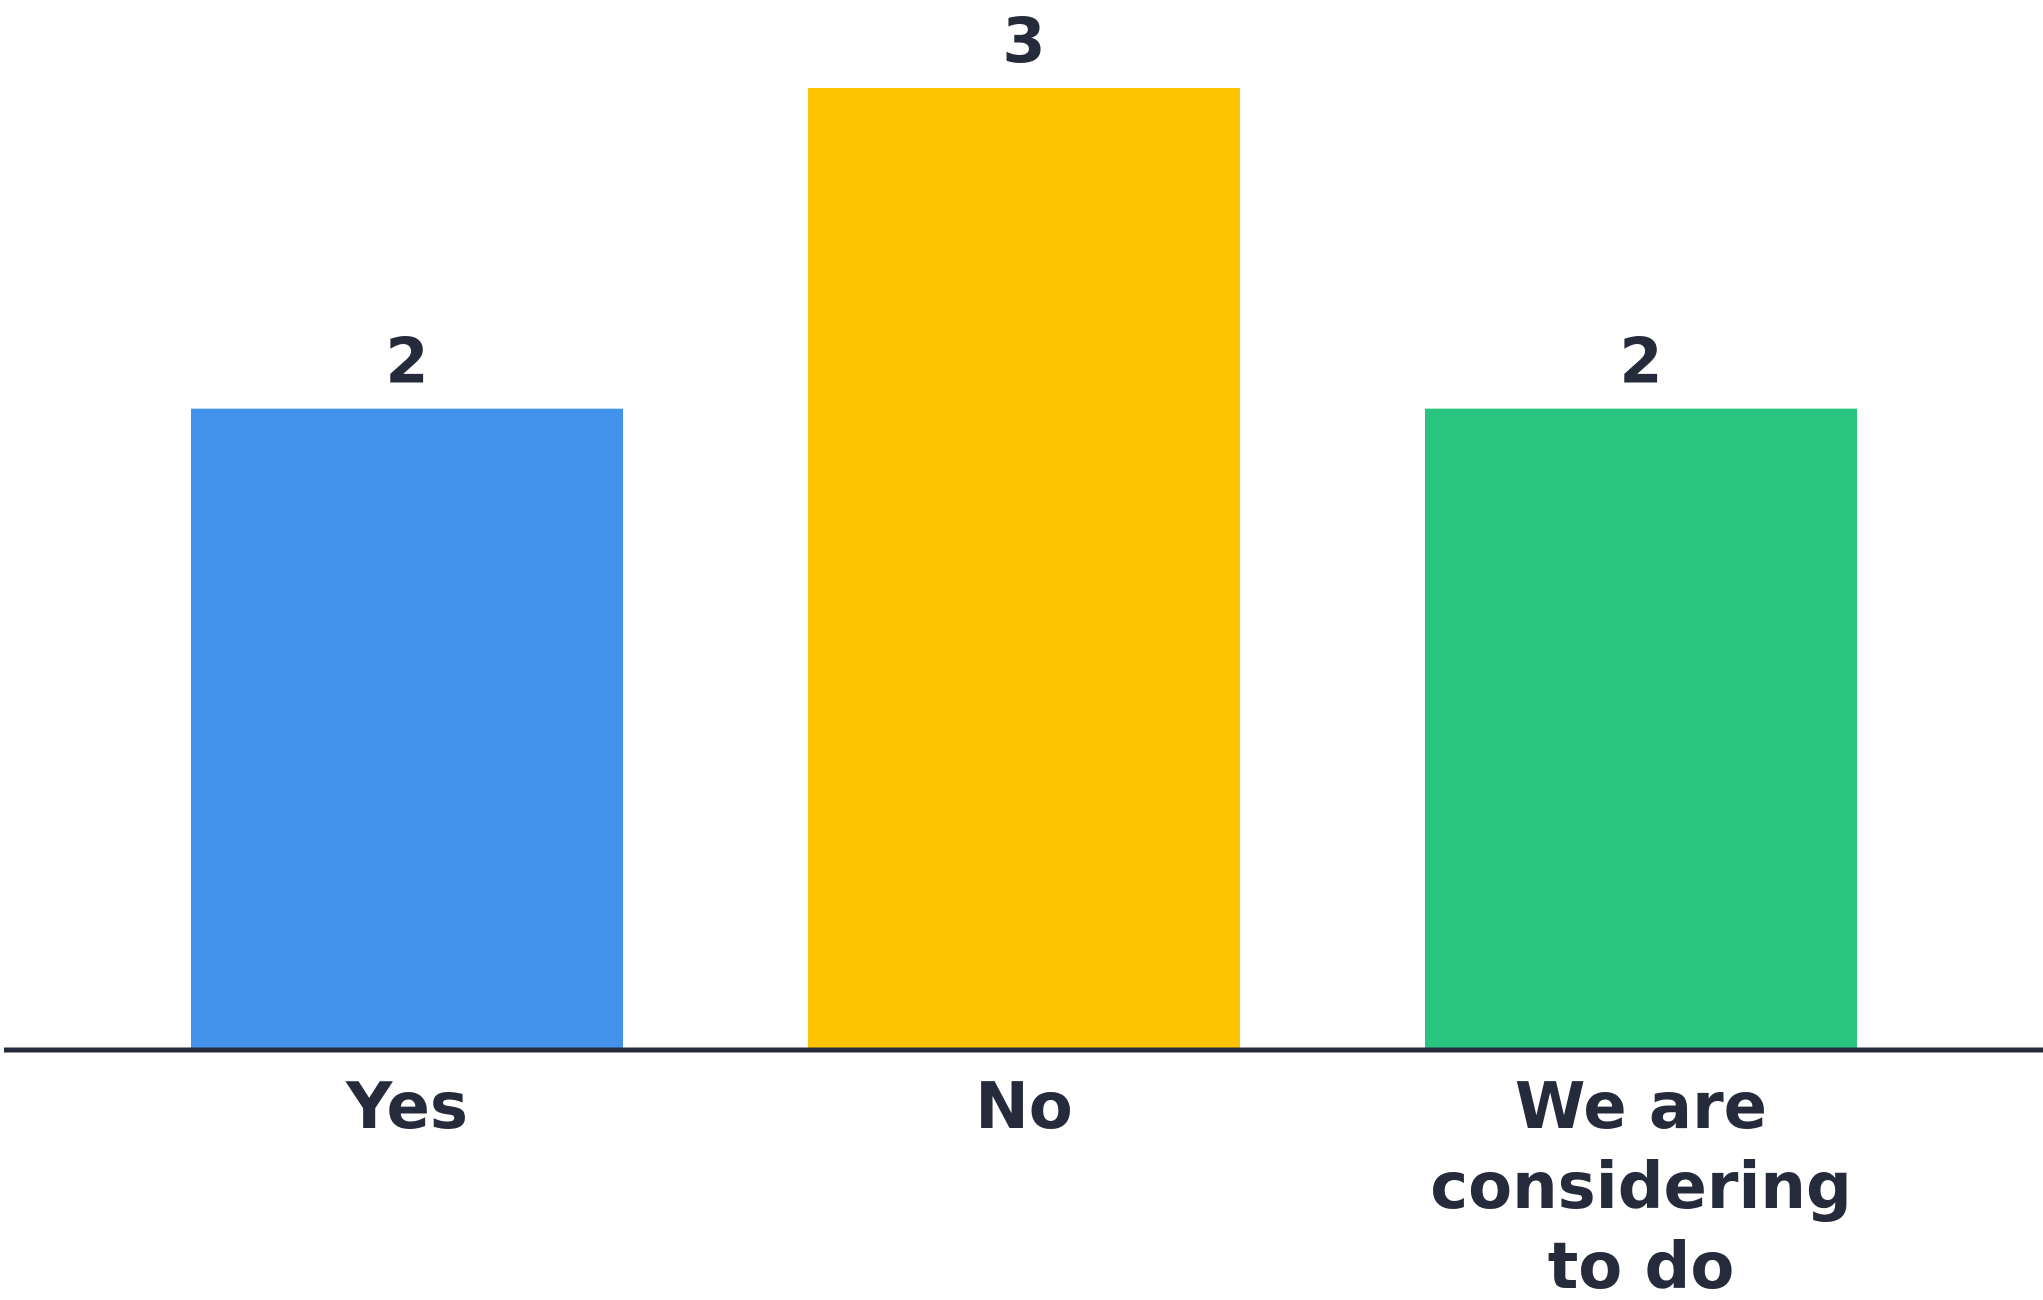 This screenshot has width=2043, height=1300. I want to click on category-label-1: No, so click(1024, 1107).